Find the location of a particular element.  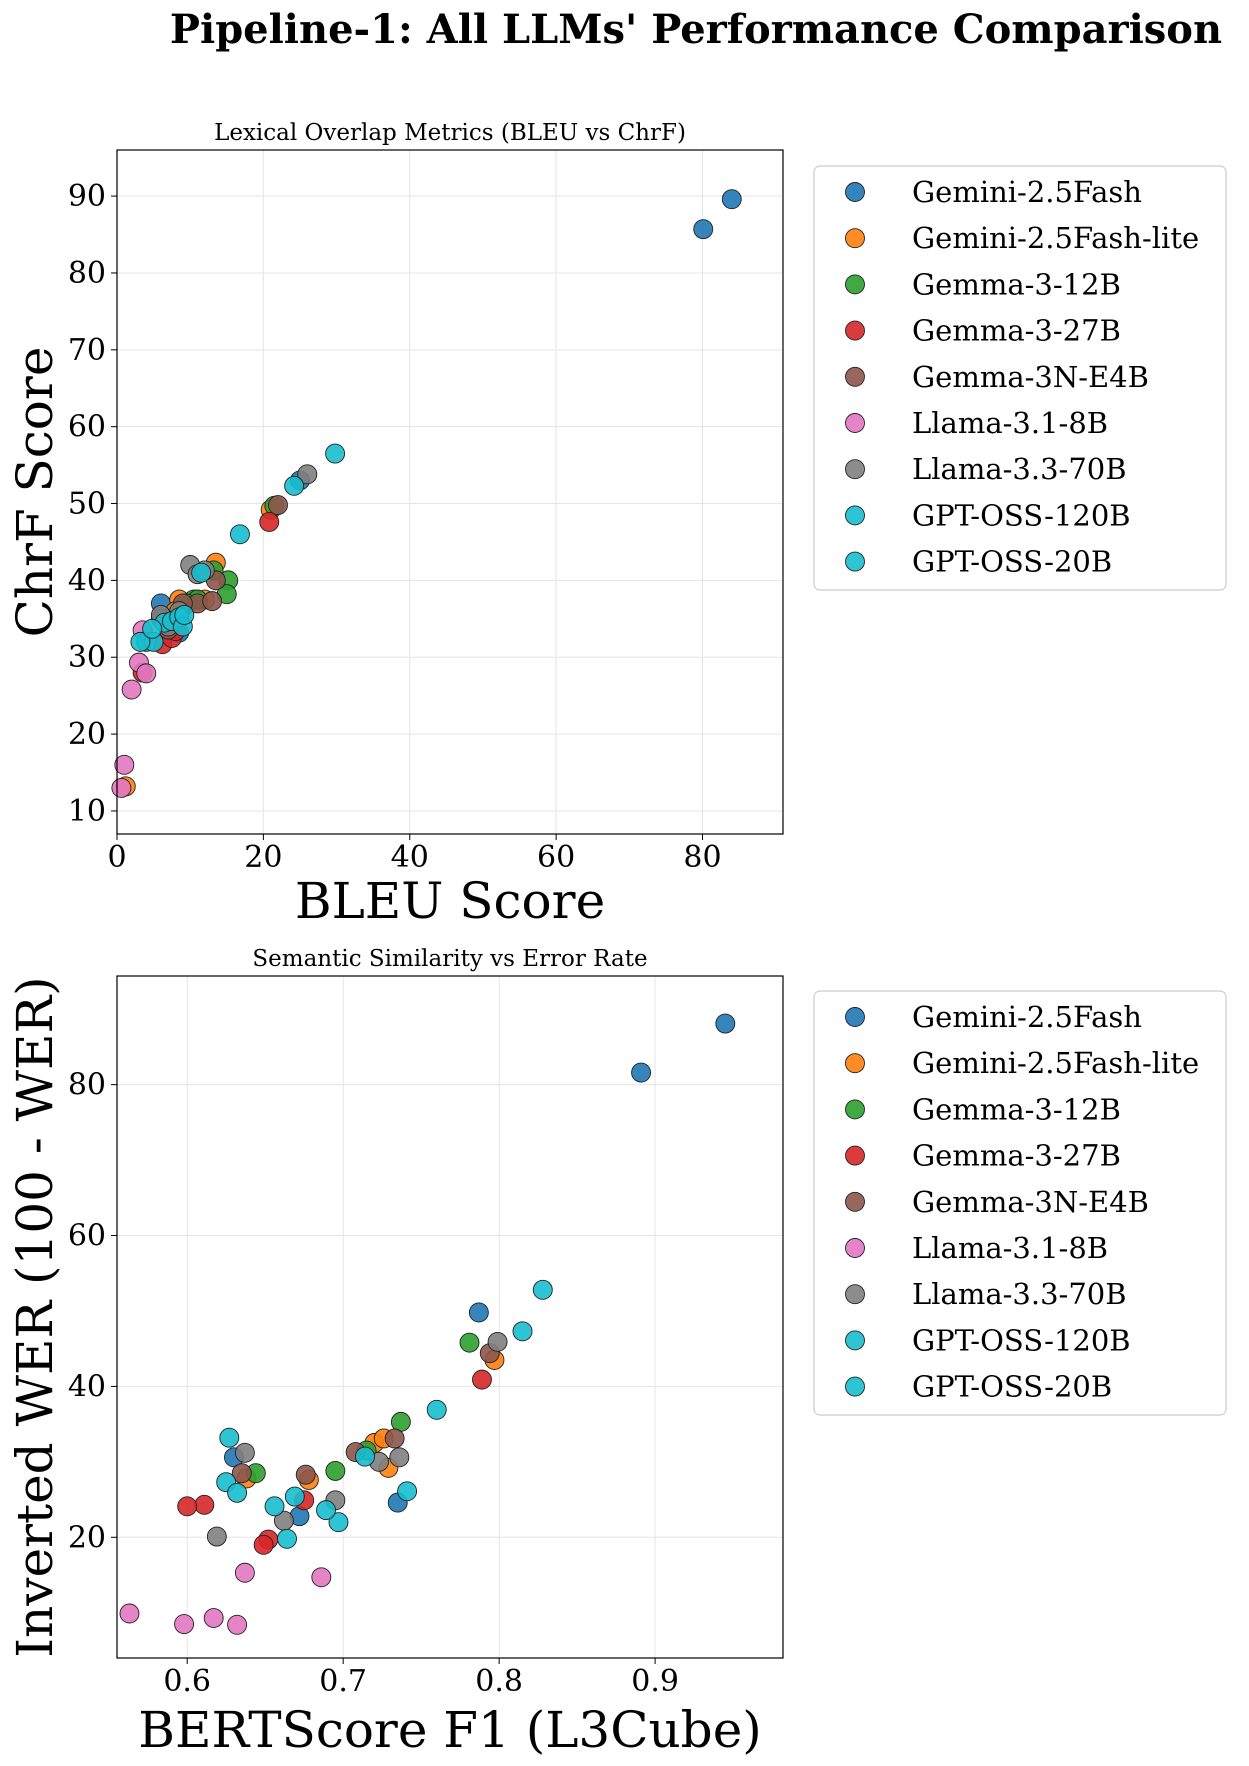

x-tick-label: 0.8 is located at coordinates (499, 1681).